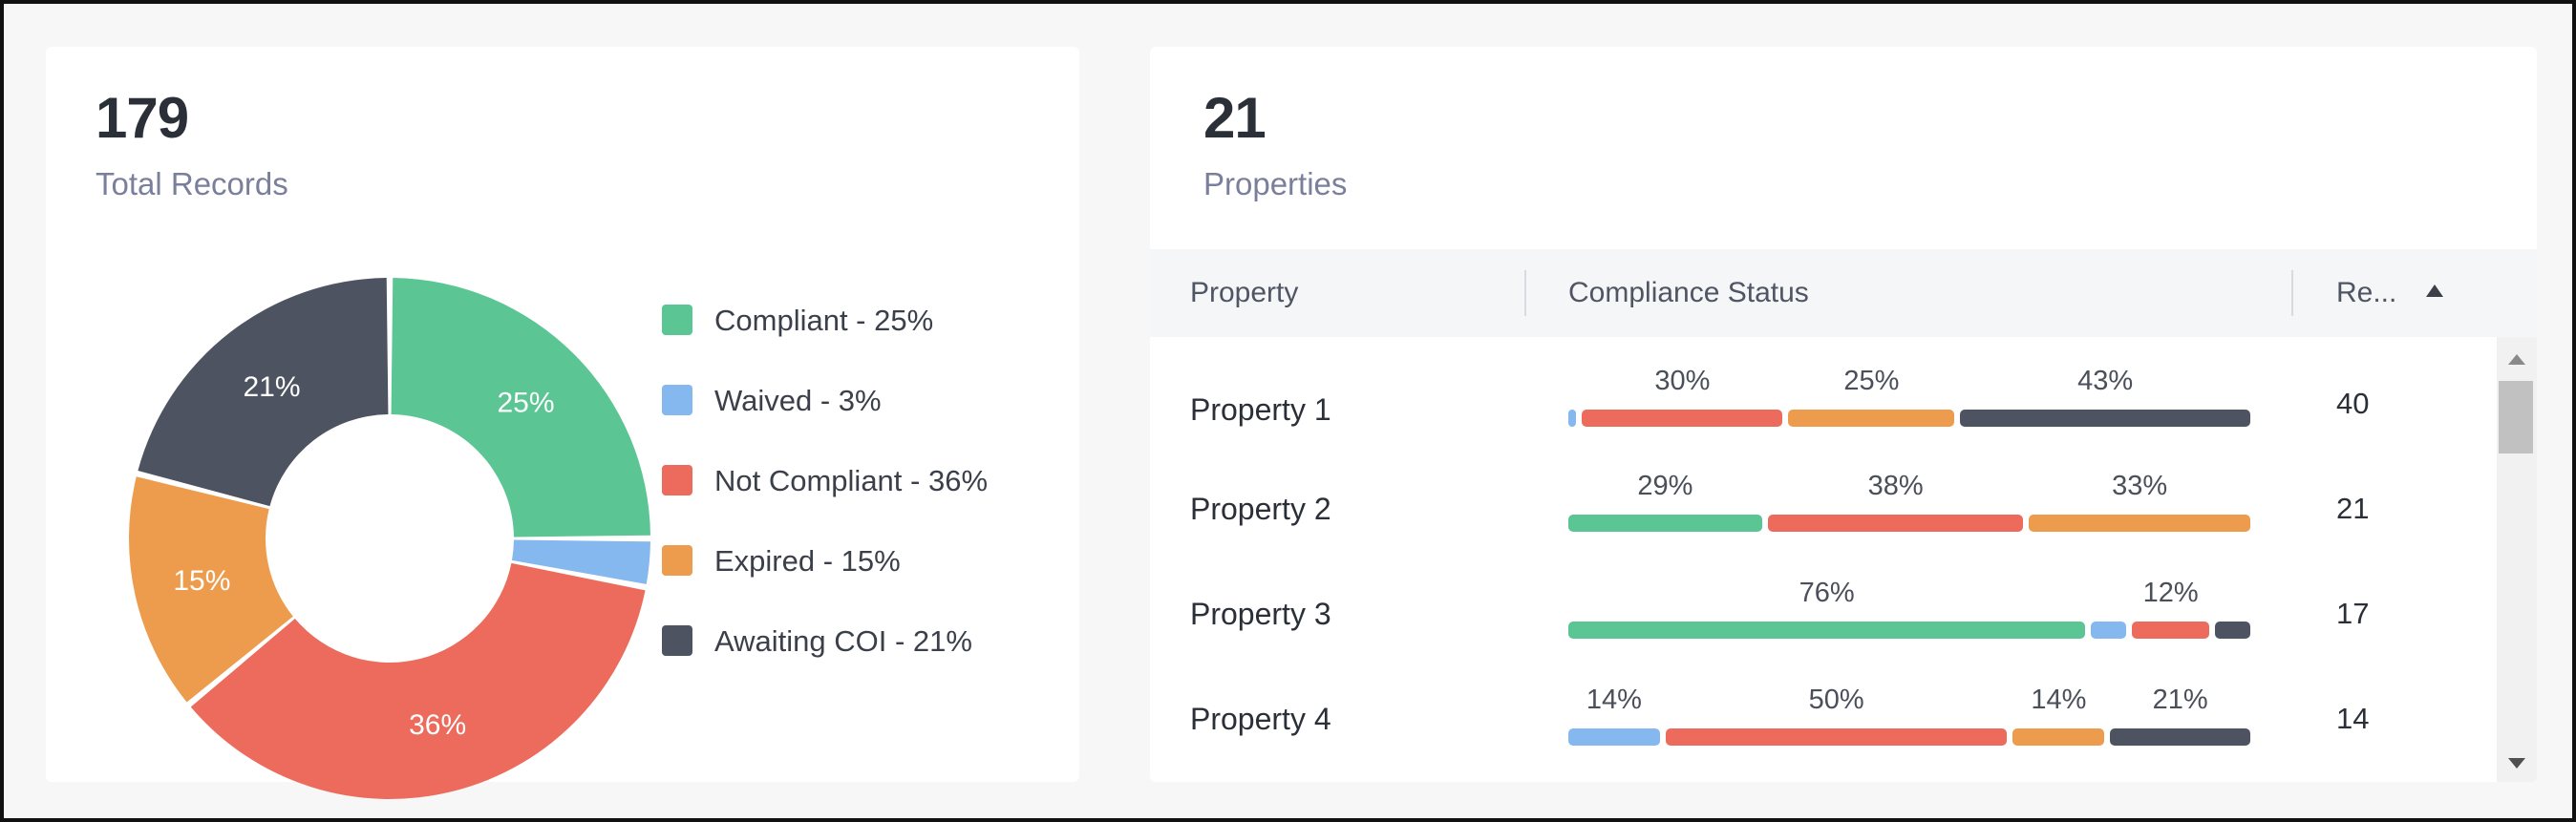 The width and height of the screenshot is (2576, 822). I want to click on bar-segment-label: 50%, so click(1836, 700).